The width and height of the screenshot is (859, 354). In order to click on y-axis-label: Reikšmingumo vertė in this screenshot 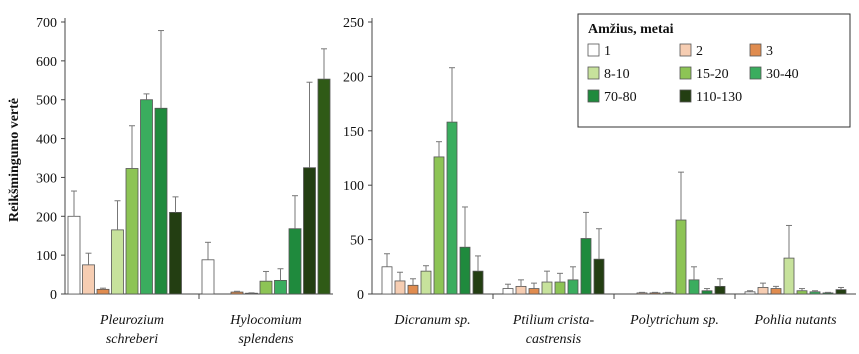, I will do `click(14, 160)`.